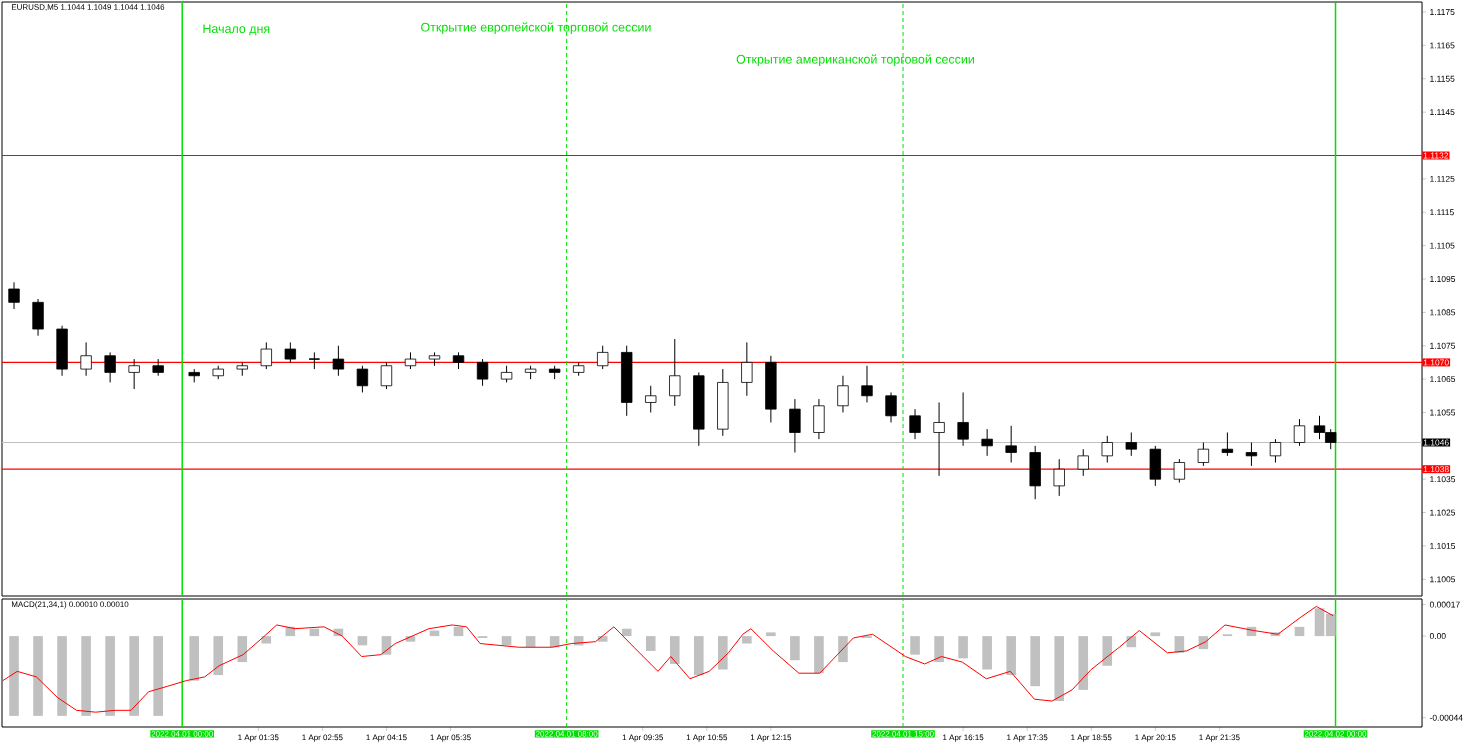  I want to click on ref-line-label: 1.1046, so click(1436, 442).